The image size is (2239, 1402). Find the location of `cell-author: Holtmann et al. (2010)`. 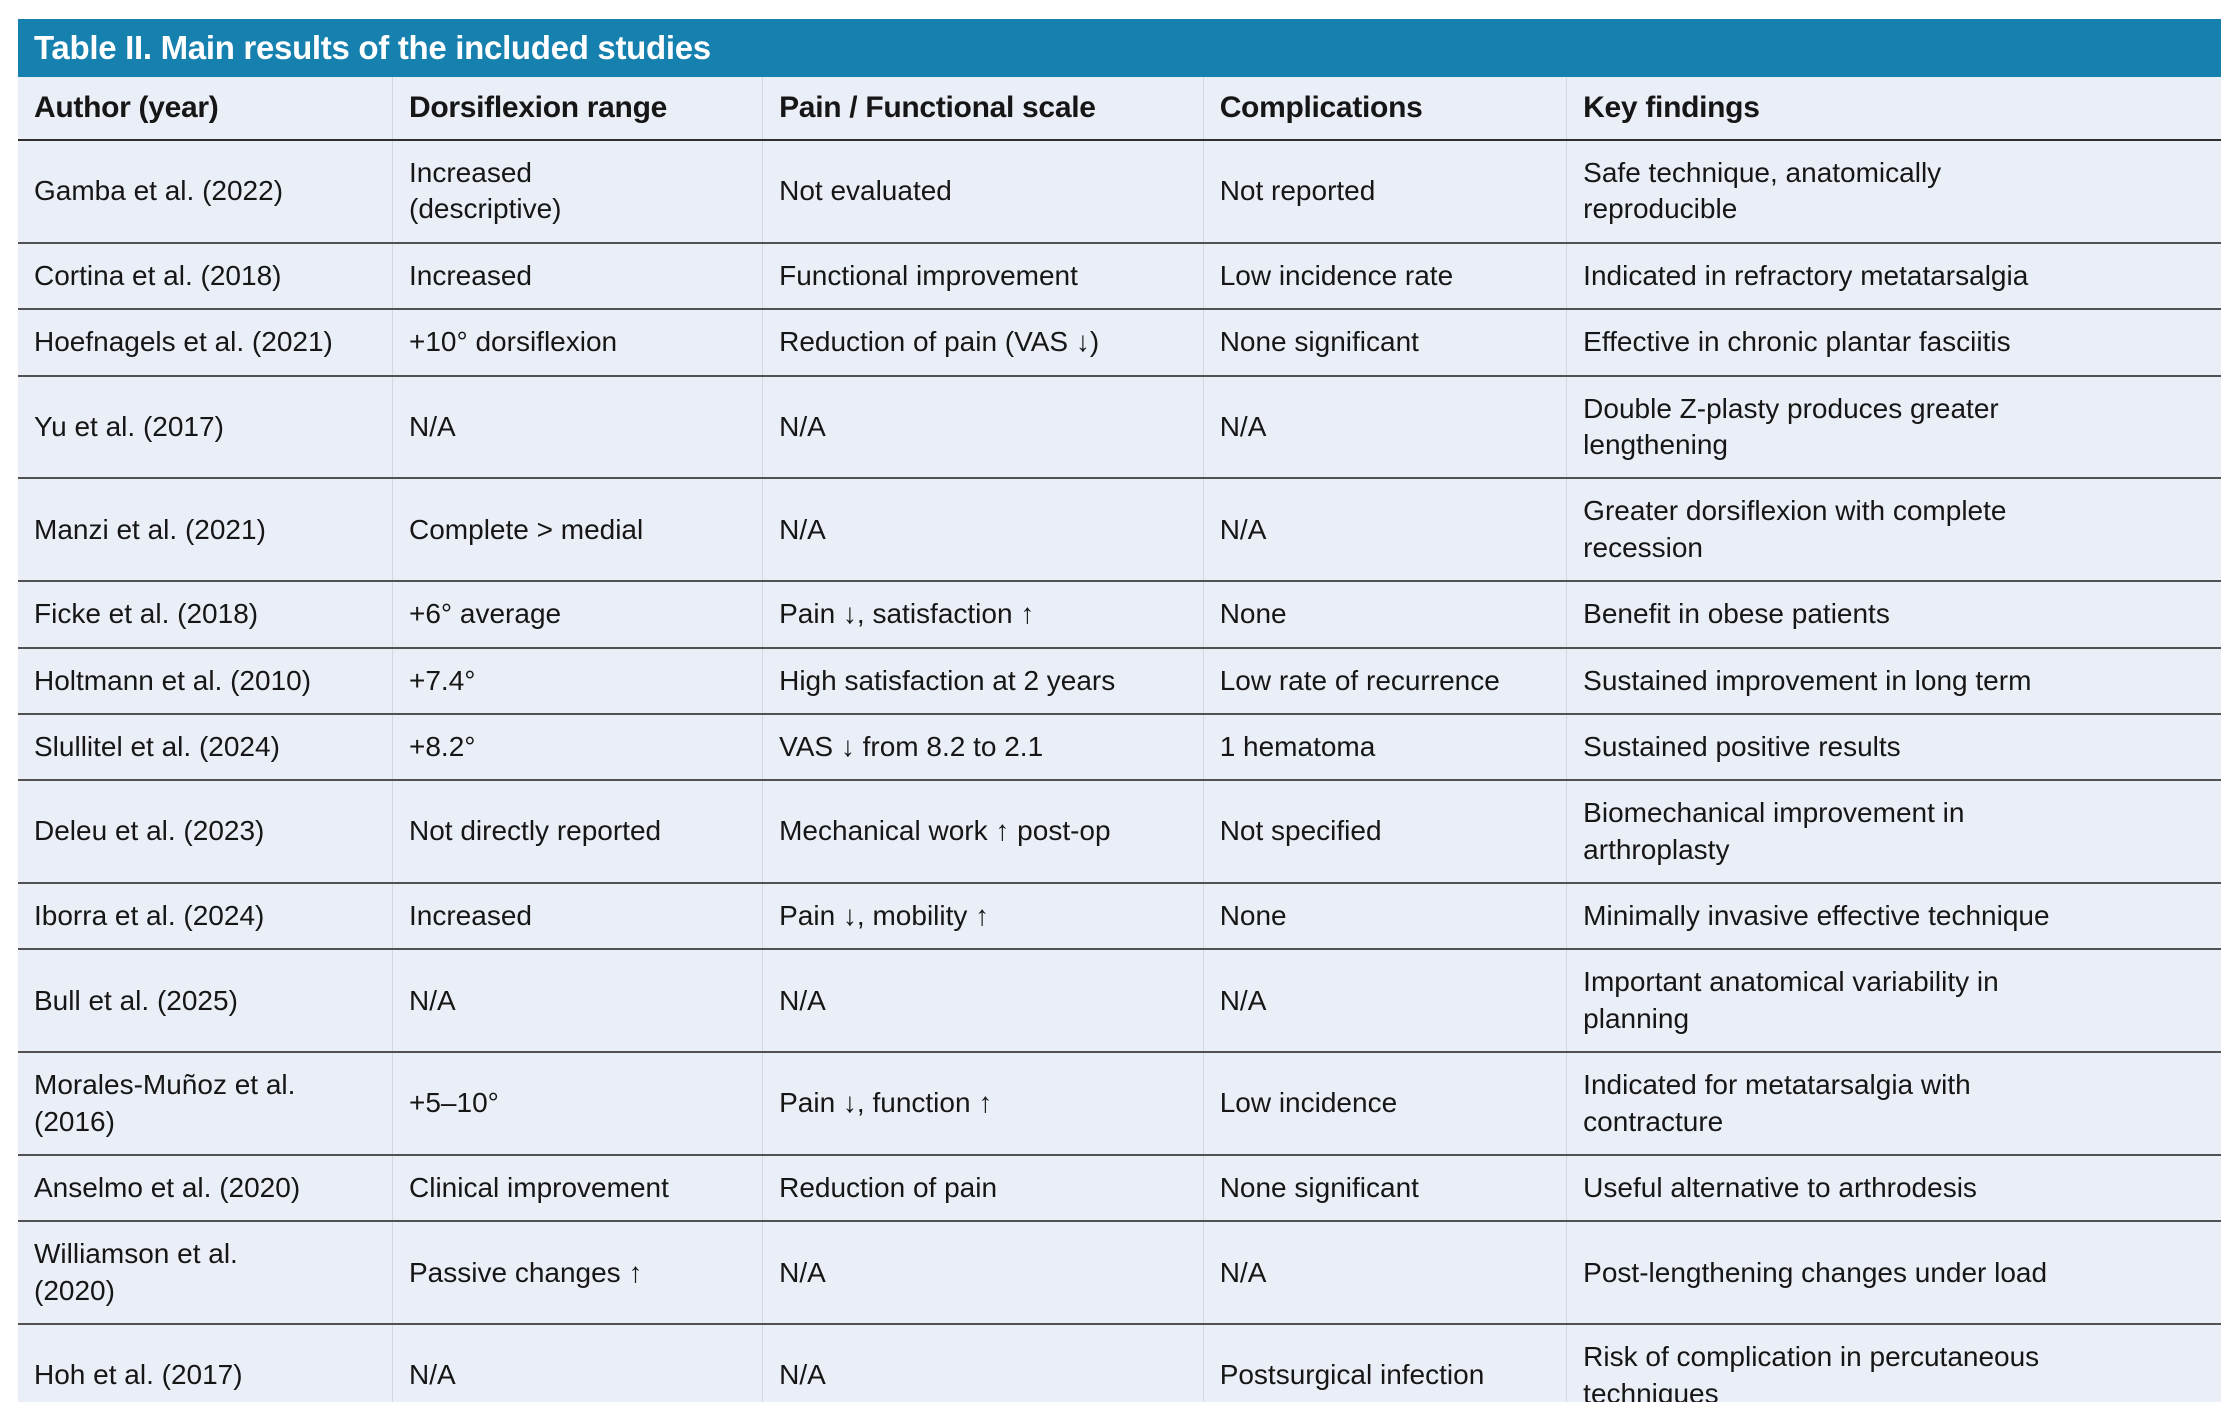

cell-author: Holtmann et al. (2010) is located at coordinates (205, 681).